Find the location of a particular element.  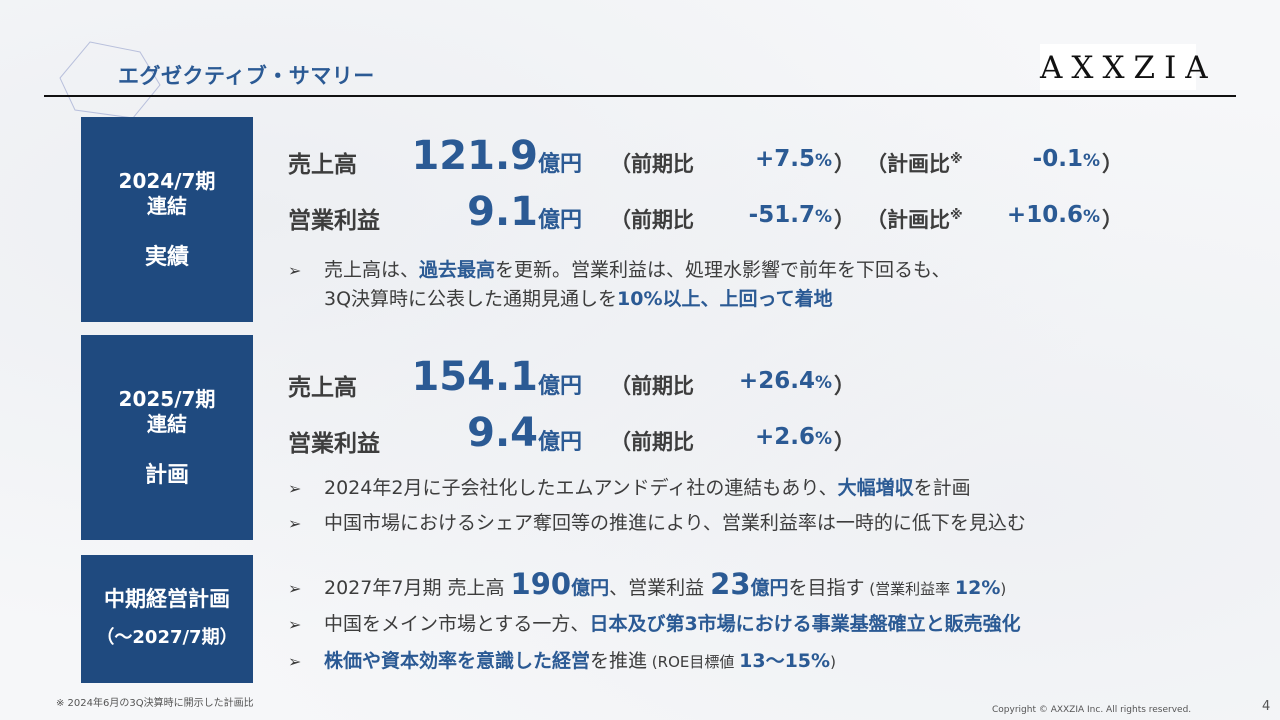

box-period: 2024/7期 is located at coordinates (167, 180).